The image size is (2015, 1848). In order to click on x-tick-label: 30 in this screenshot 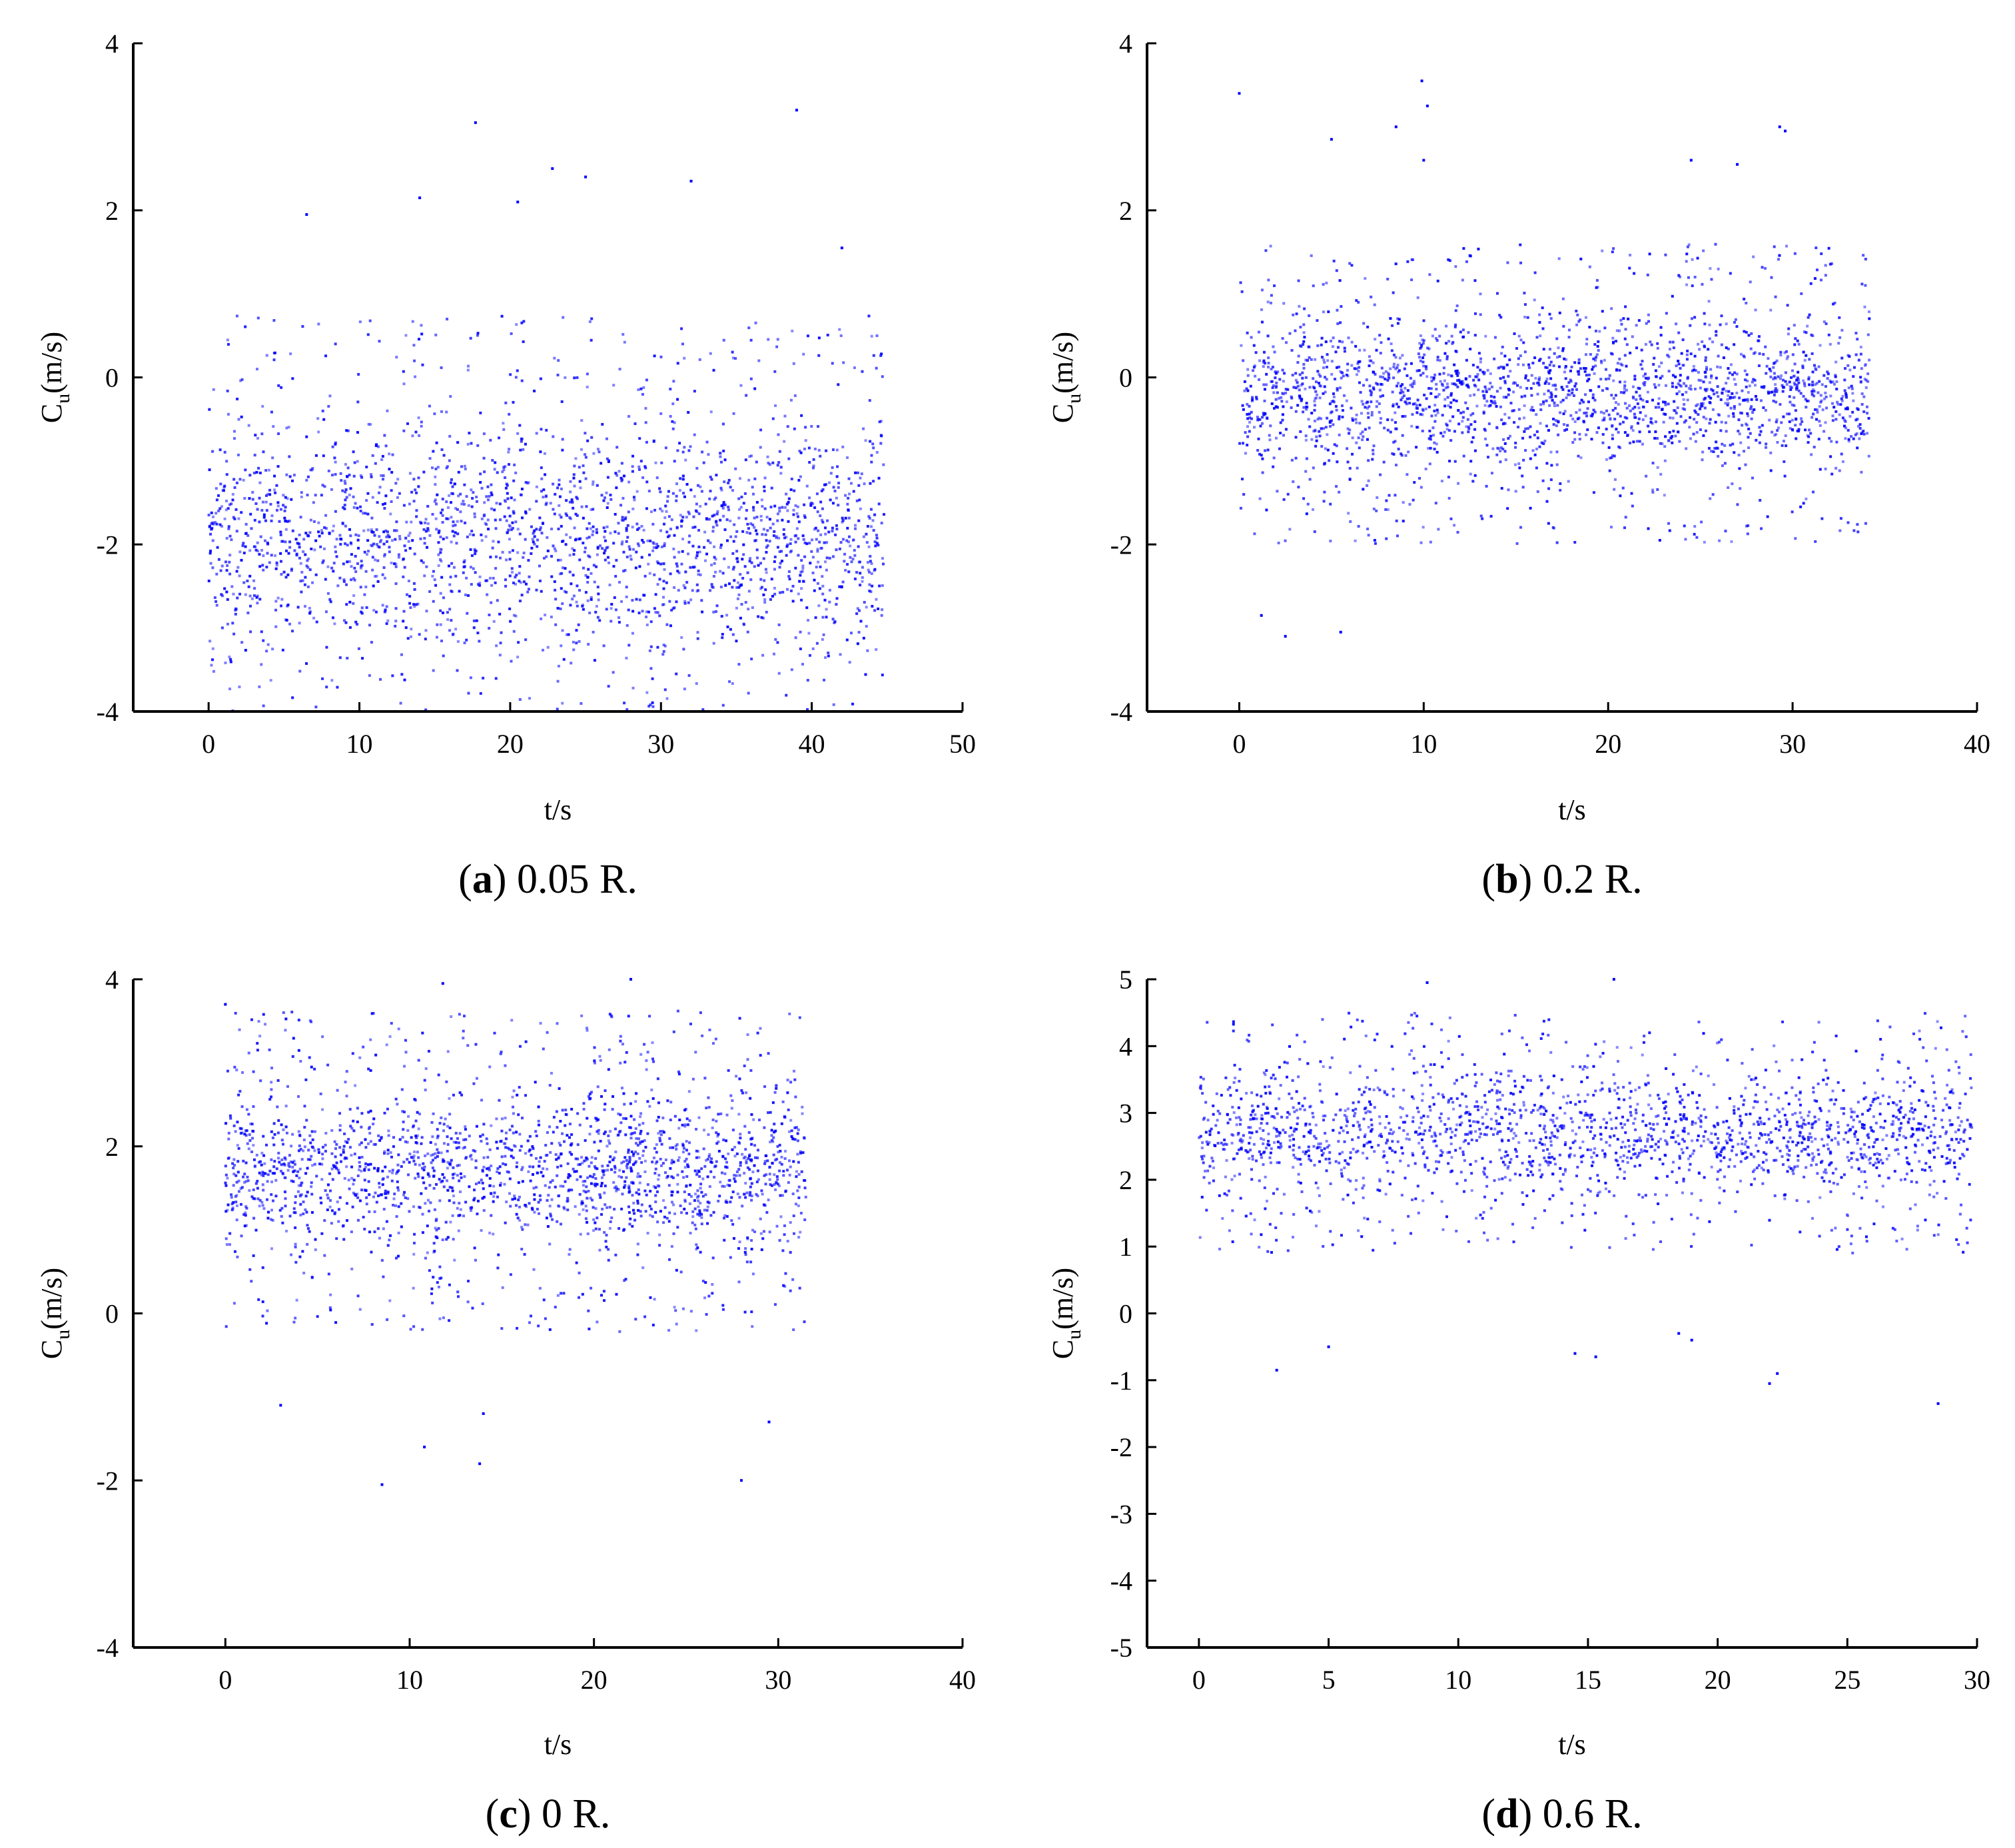, I will do `click(660, 744)`.